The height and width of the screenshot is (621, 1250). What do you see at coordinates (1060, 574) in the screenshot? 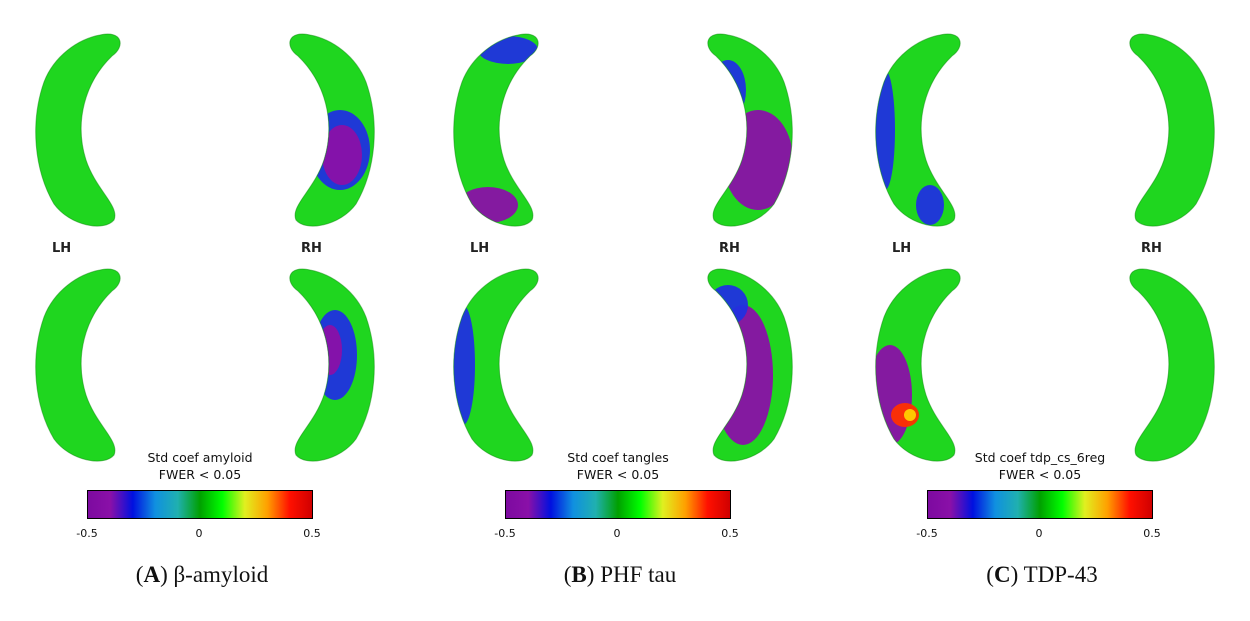
I see `panel-caption-text: TDP-43` at bounding box center [1060, 574].